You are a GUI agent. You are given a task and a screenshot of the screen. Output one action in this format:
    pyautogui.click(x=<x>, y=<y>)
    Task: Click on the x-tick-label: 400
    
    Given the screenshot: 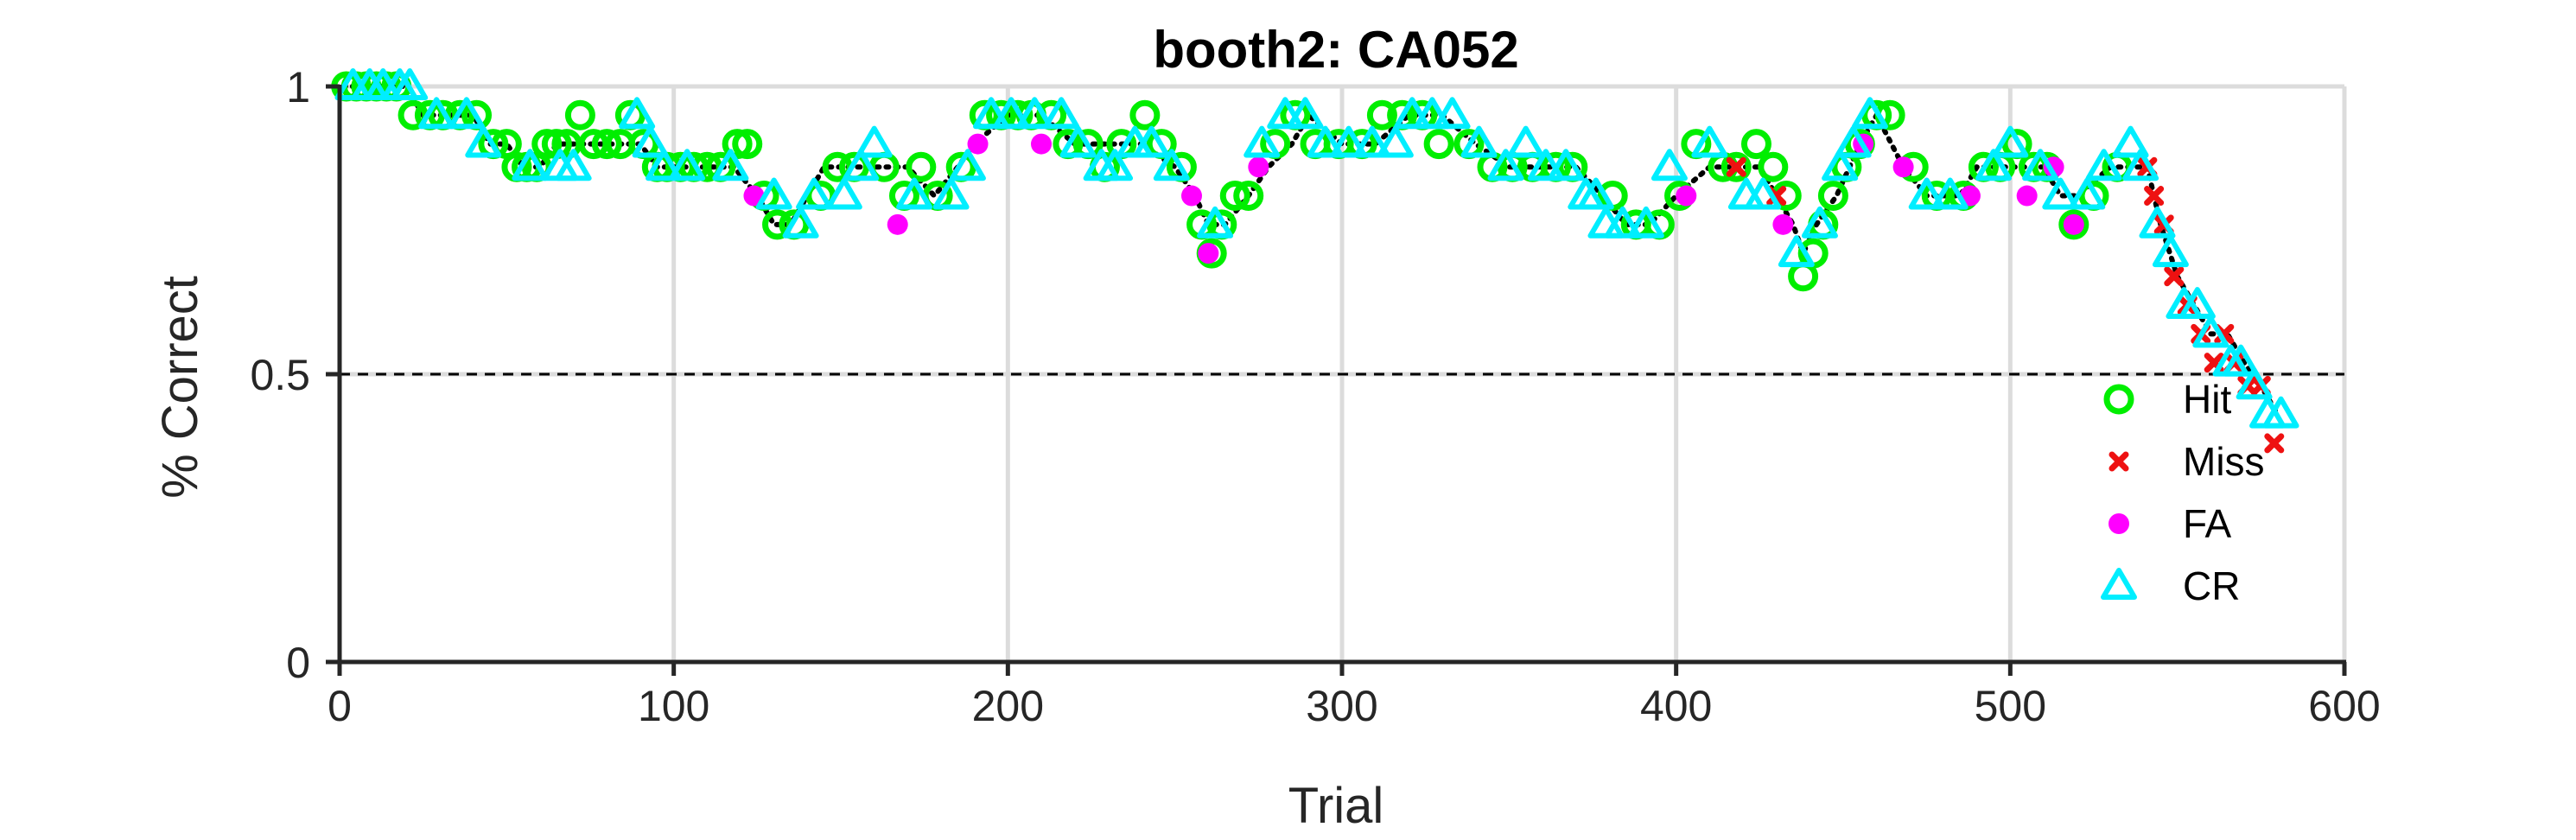 What is the action you would take?
    pyautogui.click(x=1676, y=706)
    